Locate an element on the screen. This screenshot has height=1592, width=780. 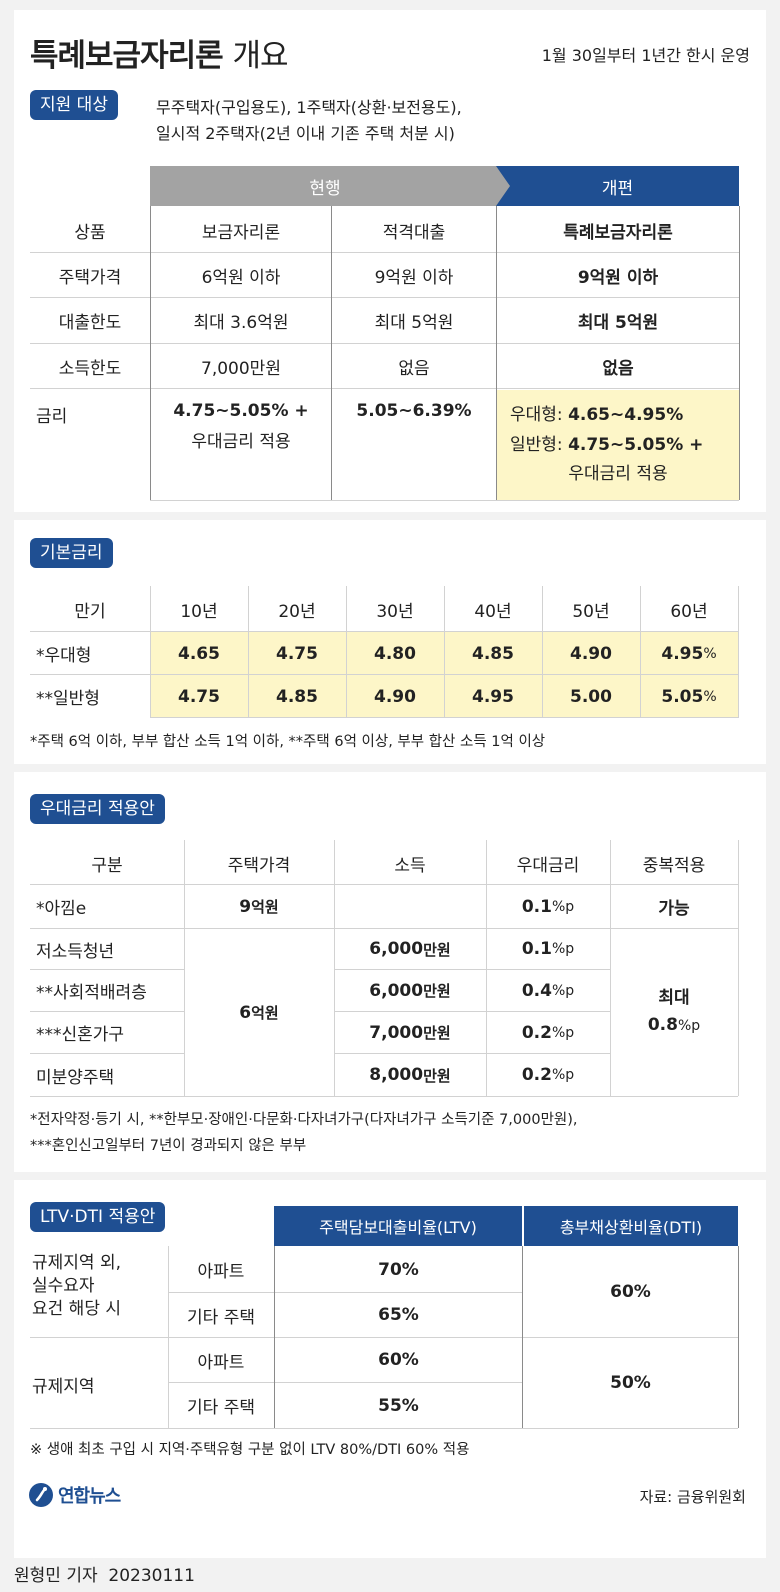
dti-value-2: 50% is located at coordinates (630, 1383).